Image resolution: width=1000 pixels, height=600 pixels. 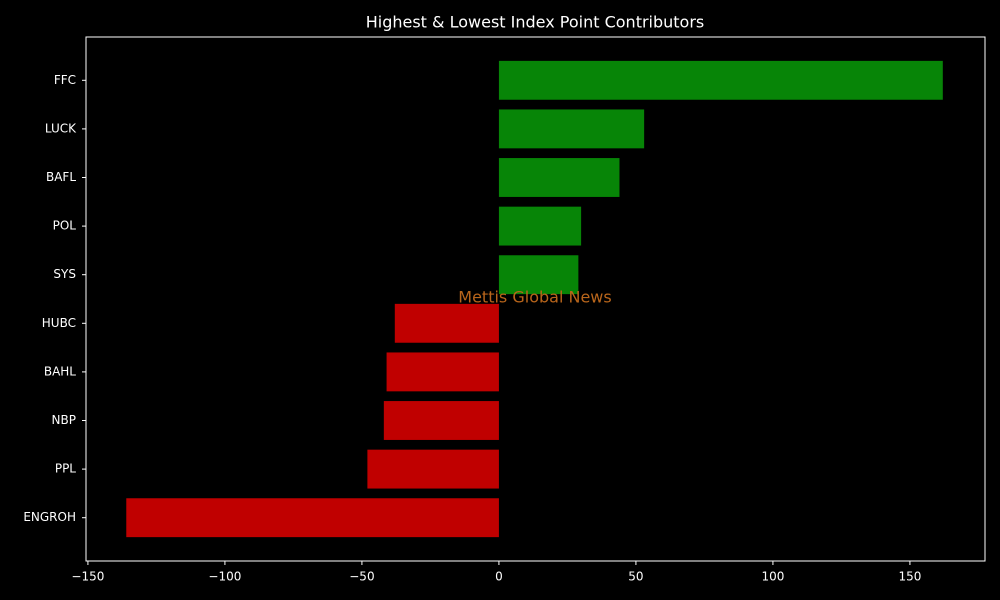 What do you see at coordinates (60, 371) in the screenshot?
I see `y-tick-label: BAHL` at bounding box center [60, 371].